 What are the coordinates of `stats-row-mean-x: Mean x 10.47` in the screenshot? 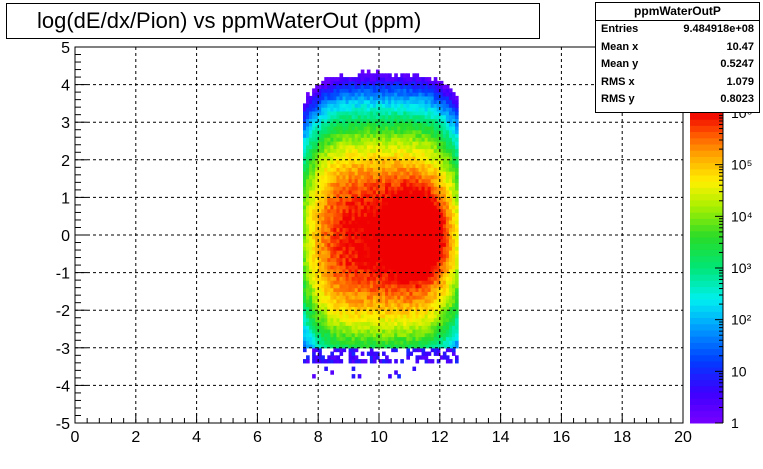 It's located at (677, 48).